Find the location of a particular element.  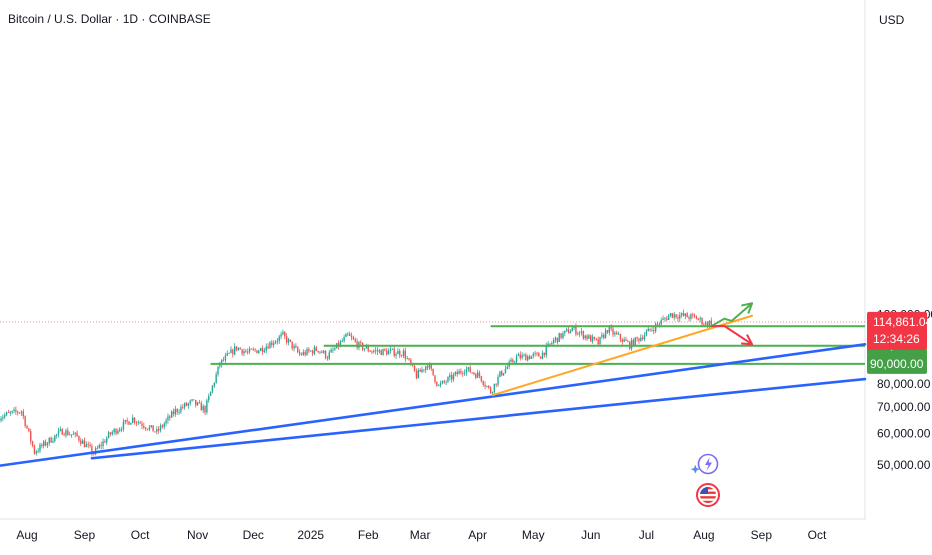

current-price-tag-bg is located at coordinates (897, 330).